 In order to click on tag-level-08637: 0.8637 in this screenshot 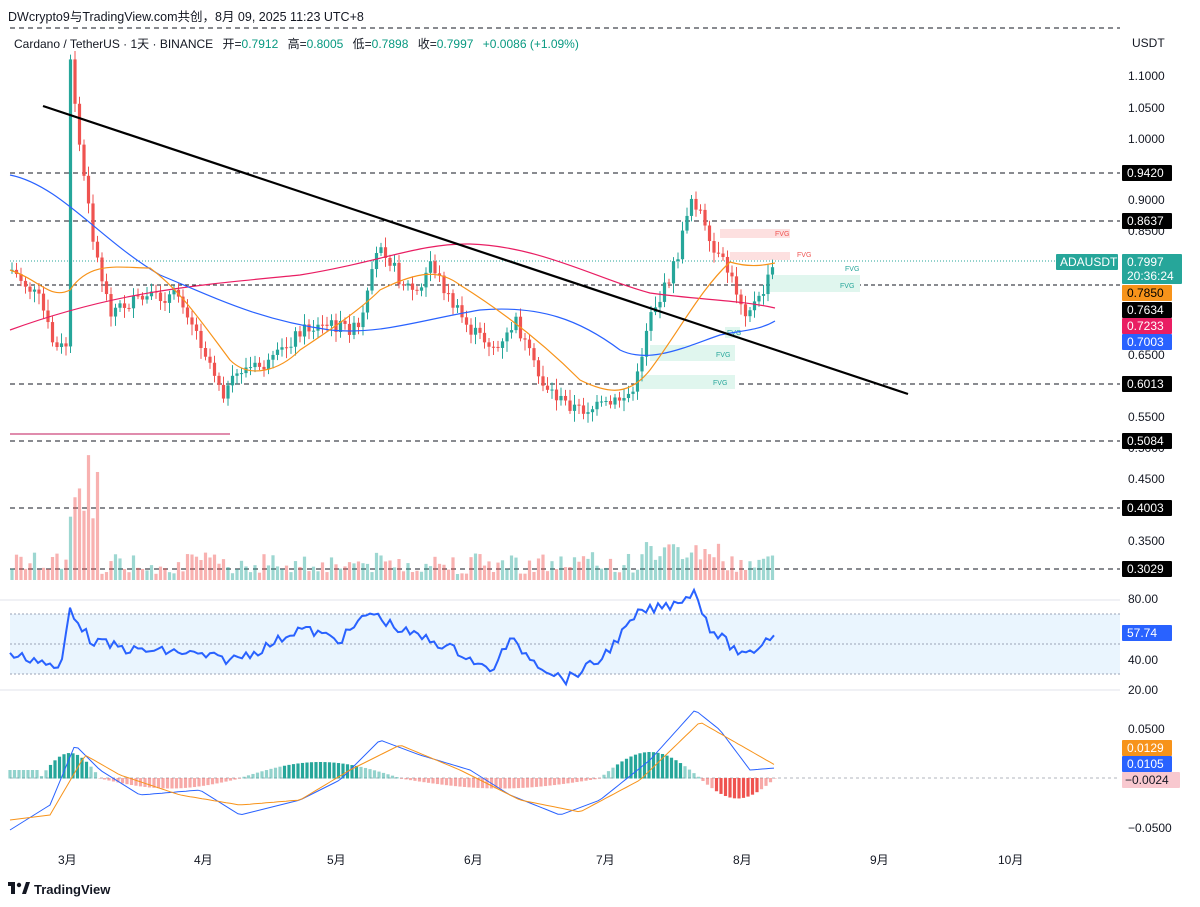, I will do `click(1145, 221)`.